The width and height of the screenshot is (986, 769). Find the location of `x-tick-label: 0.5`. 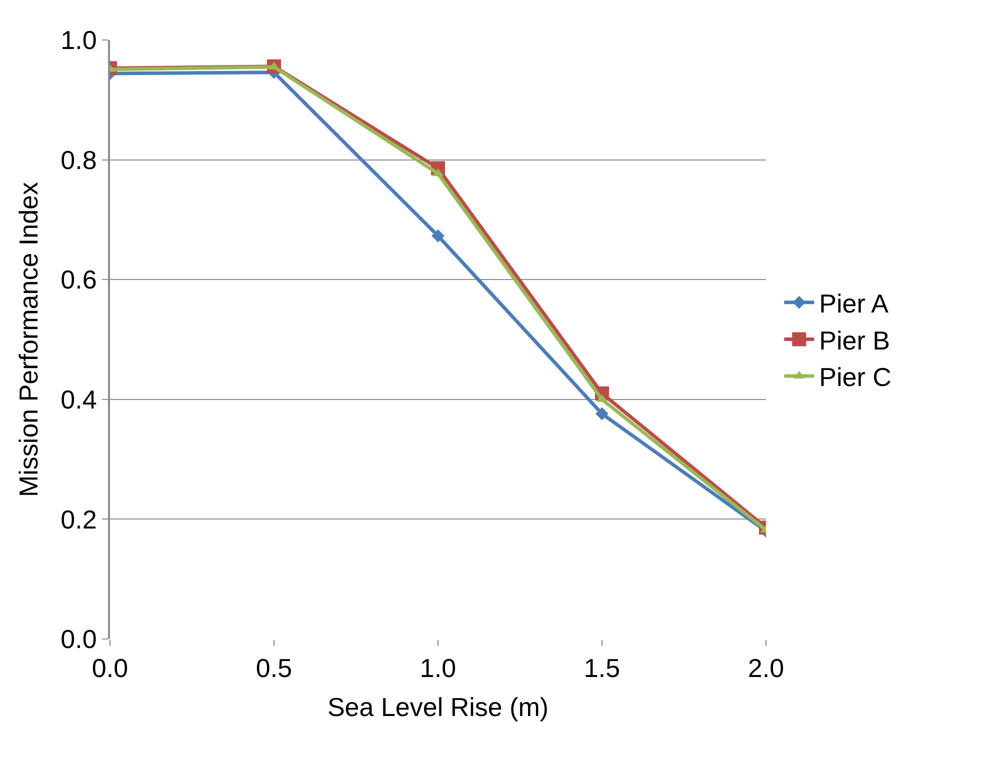

x-tick-label: 0.5 is located at coordinates (274, 668).